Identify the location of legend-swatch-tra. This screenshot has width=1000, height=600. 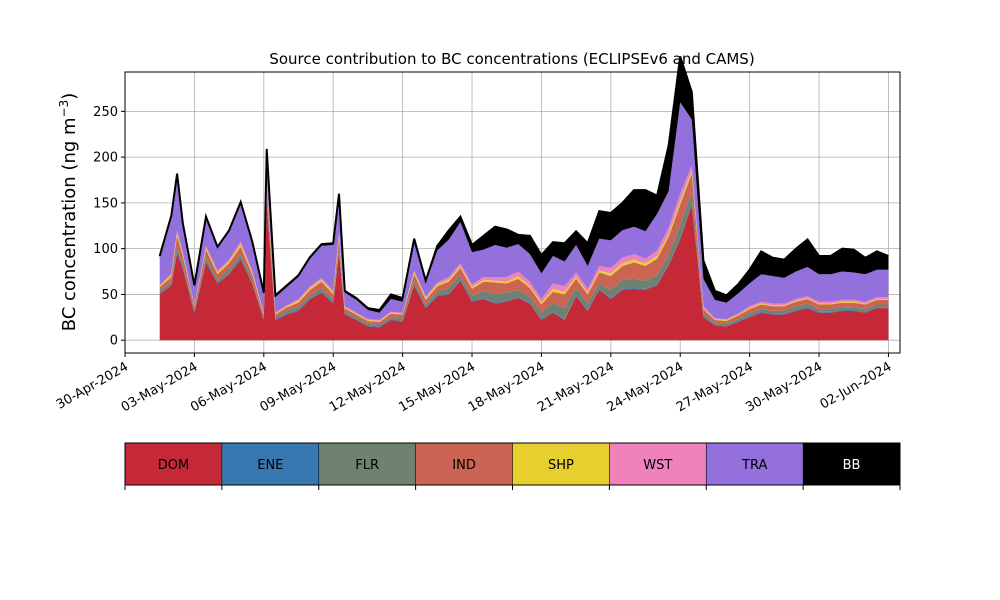
(755, 464).